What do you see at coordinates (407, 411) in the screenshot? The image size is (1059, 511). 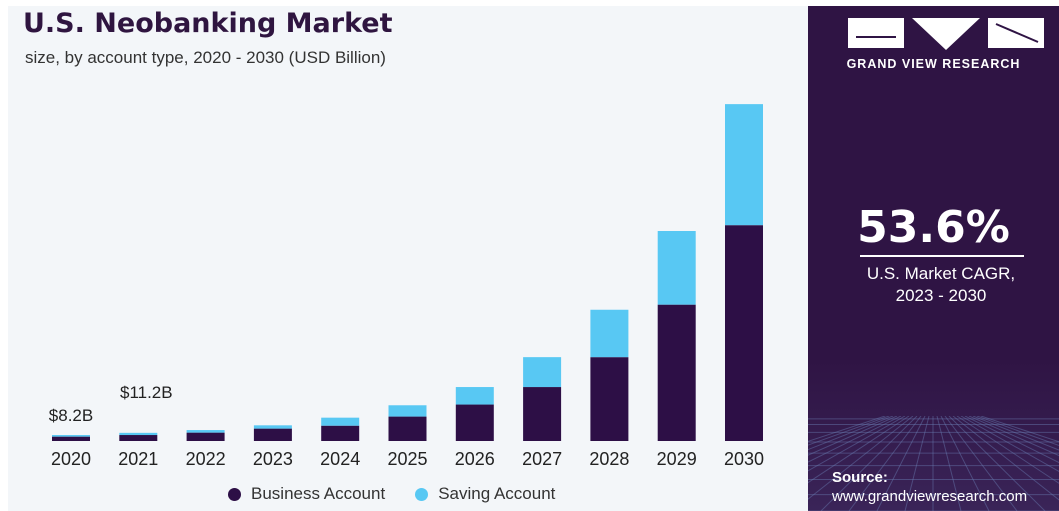 I see `bar-saving-2025` at bounding box center [407, 411].